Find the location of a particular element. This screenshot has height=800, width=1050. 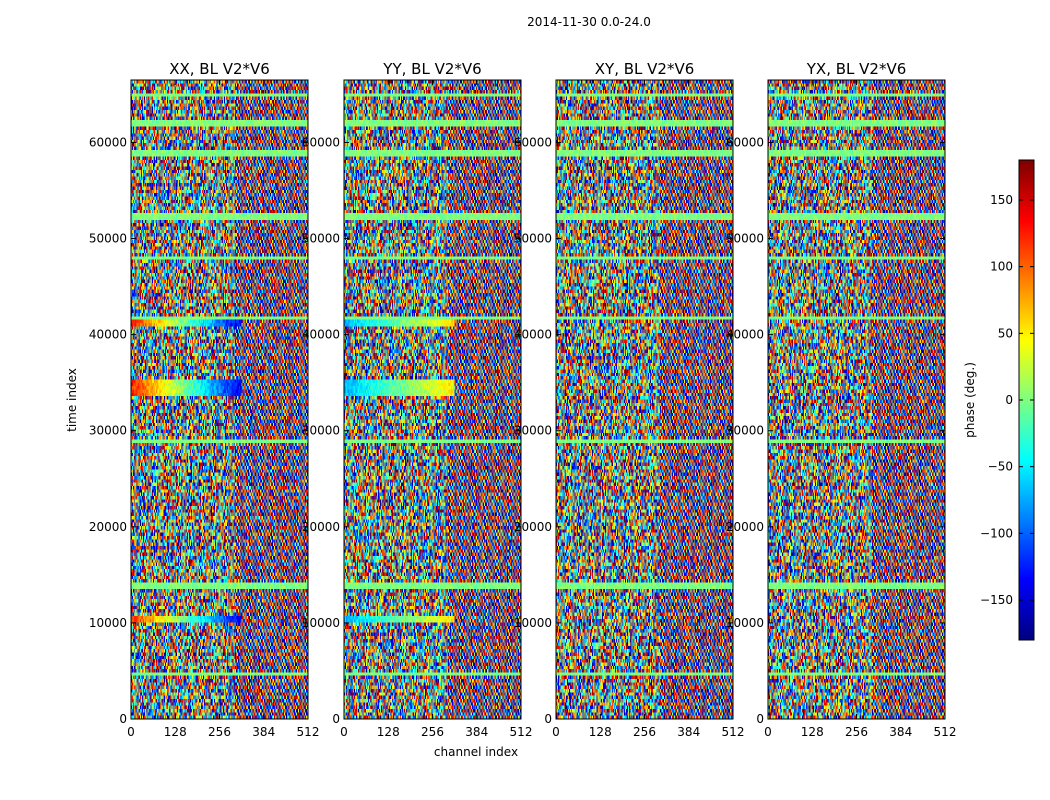

panel-title: YX, BL V2*V6 is located at coordinates (856, 69).